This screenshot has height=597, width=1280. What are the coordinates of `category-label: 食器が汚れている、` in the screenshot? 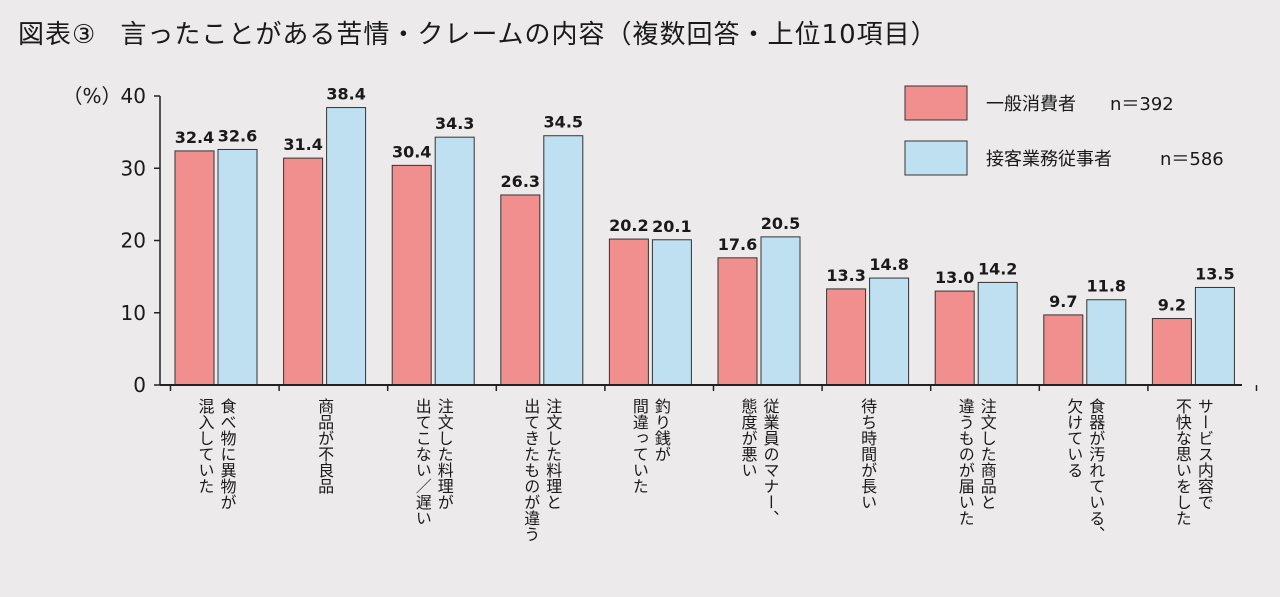 It's located at (1095, 470).